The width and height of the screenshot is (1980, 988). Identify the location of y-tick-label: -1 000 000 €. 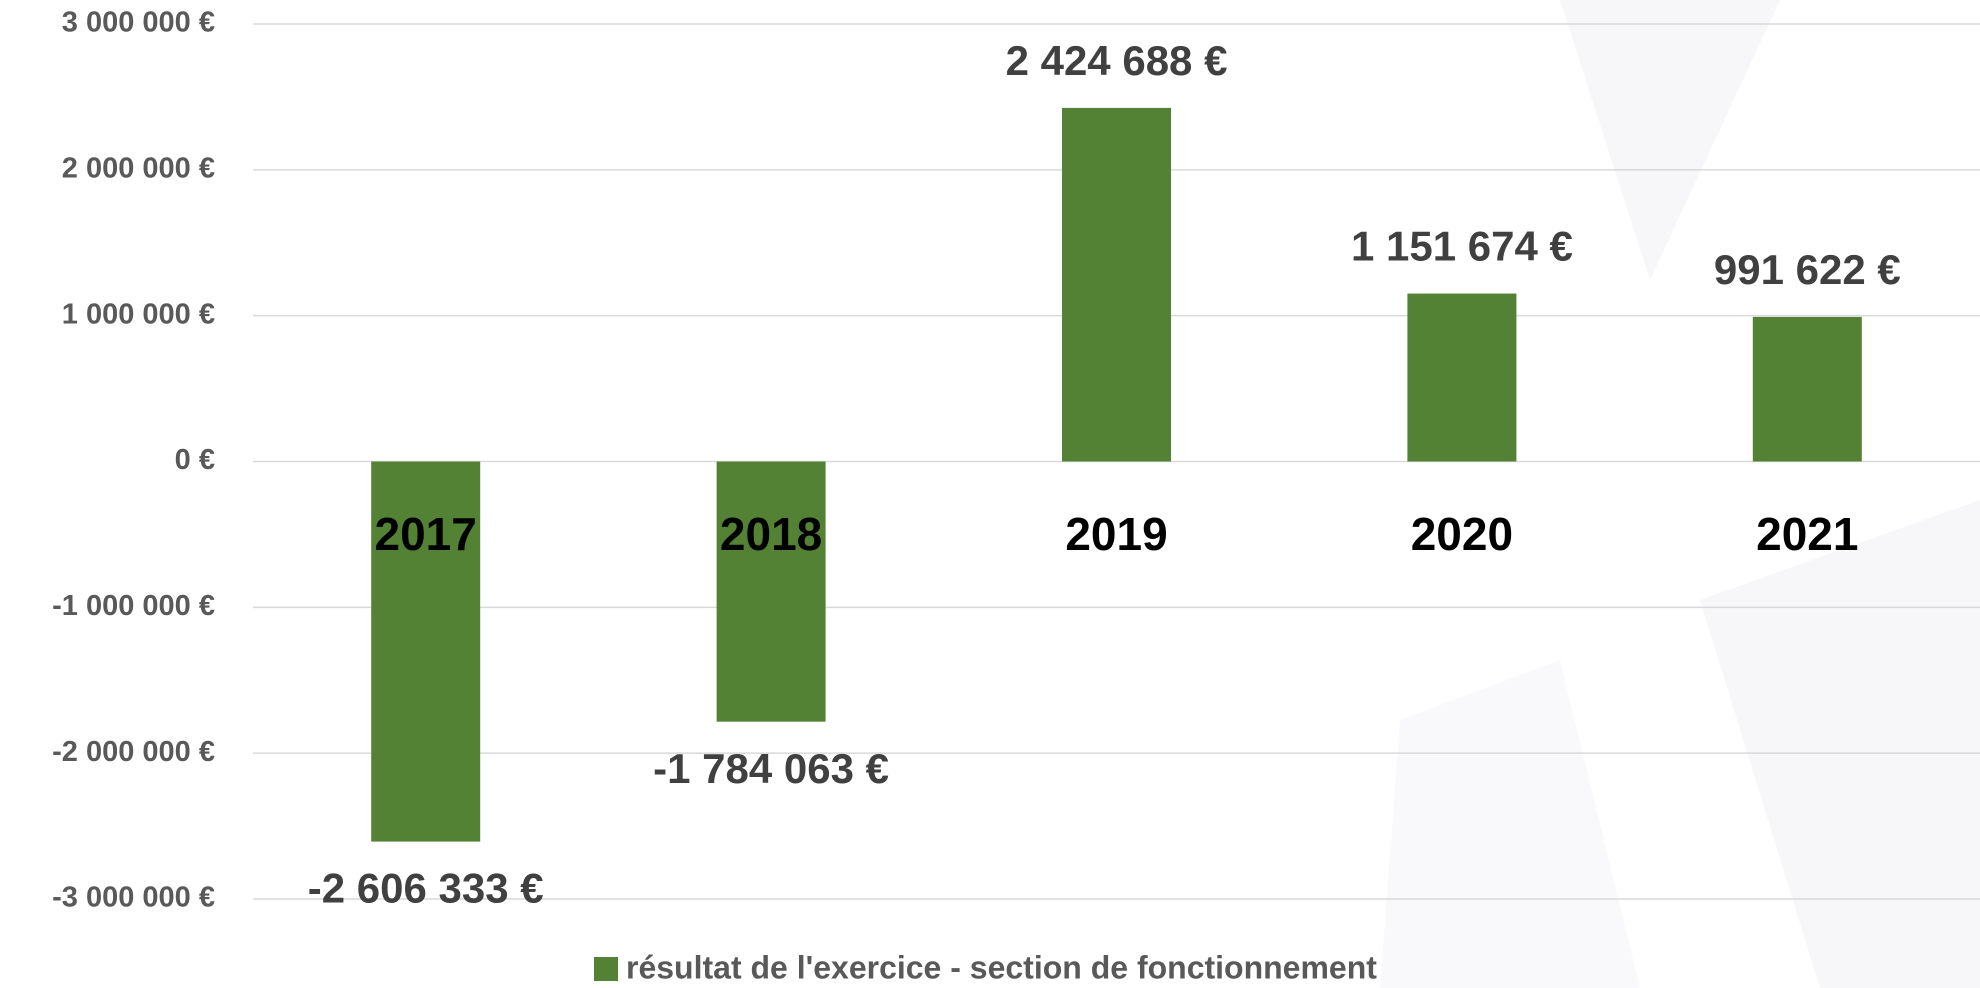
(133, 606).